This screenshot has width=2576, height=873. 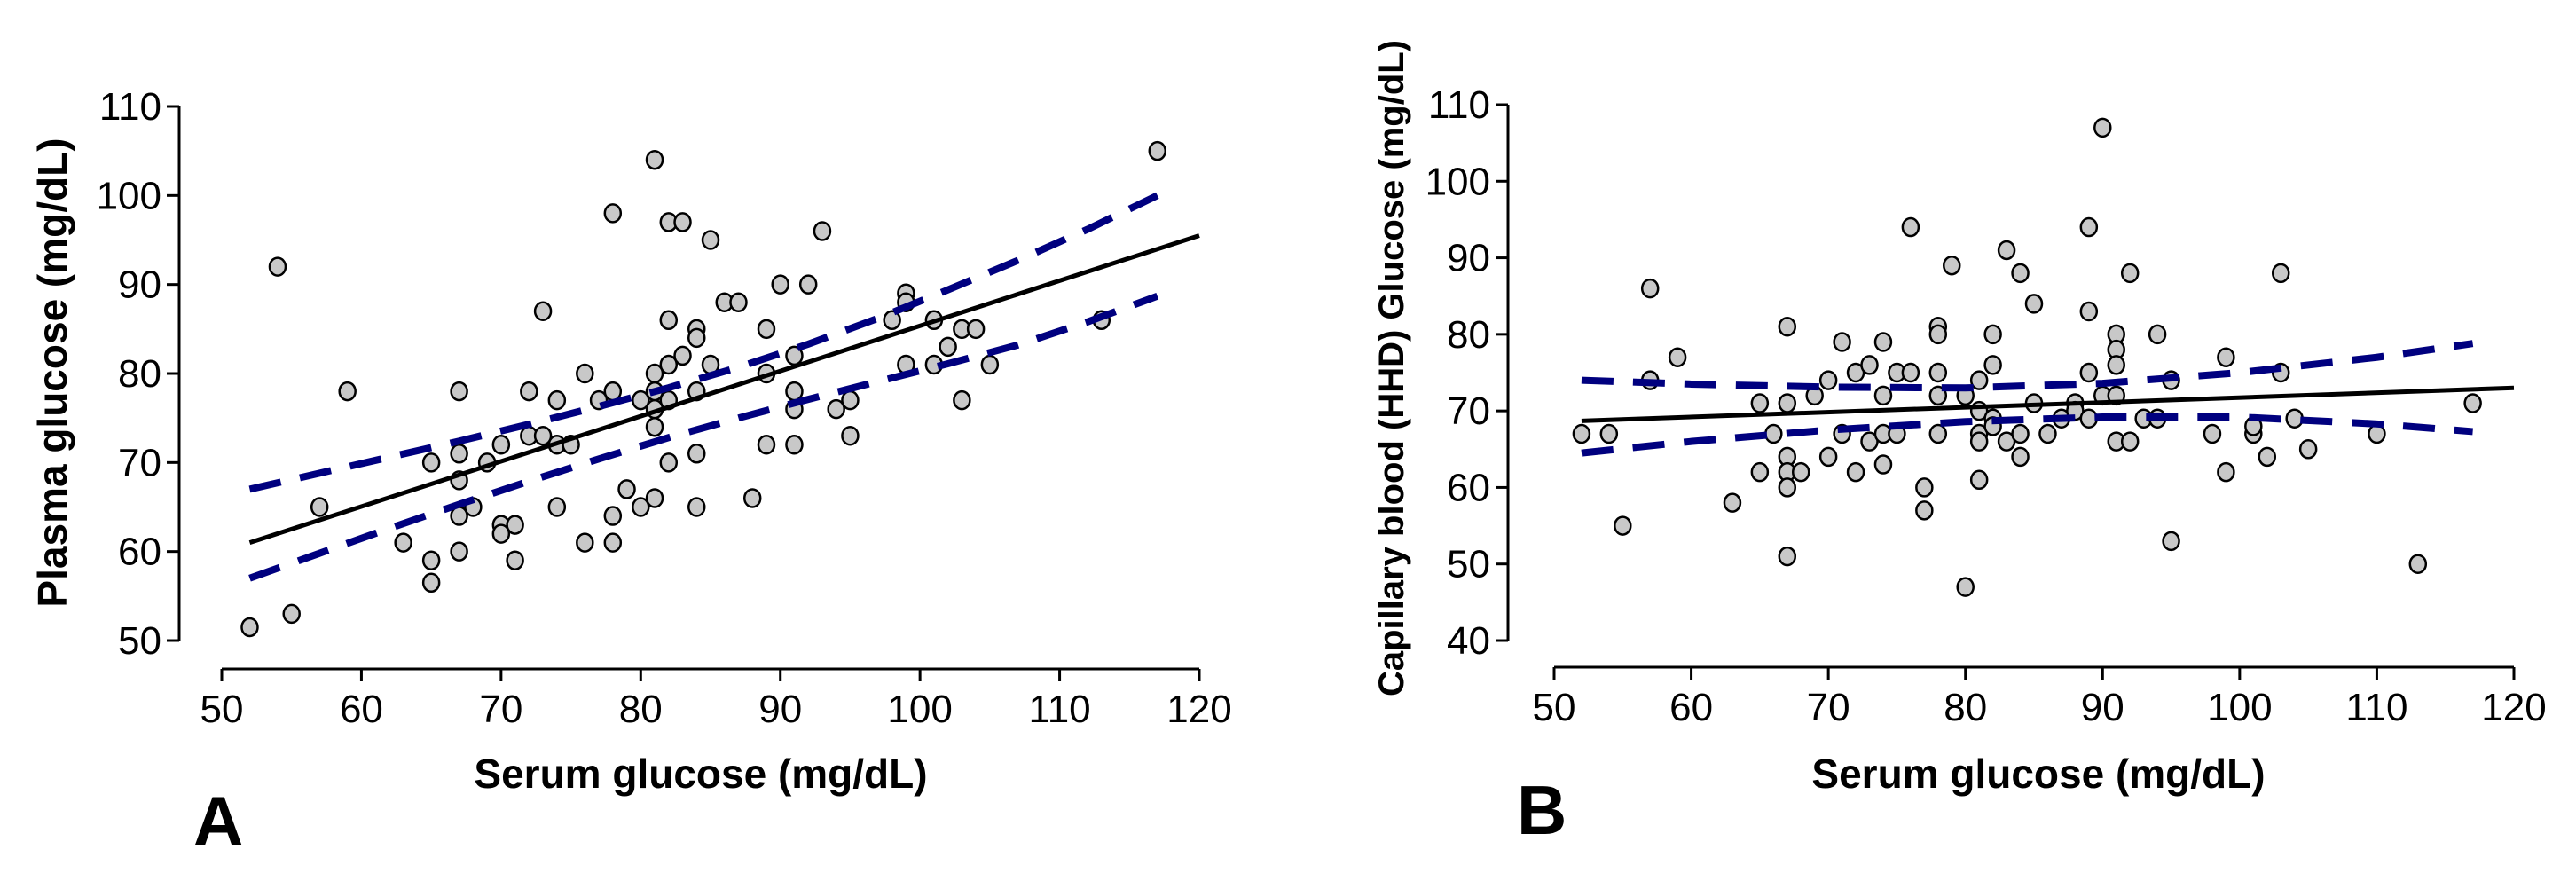 What do you see at coordinates (1965, 707) in the screenshot?
I see `panel-b-x-tick-label: 80` at bounding box center [1965, 707].